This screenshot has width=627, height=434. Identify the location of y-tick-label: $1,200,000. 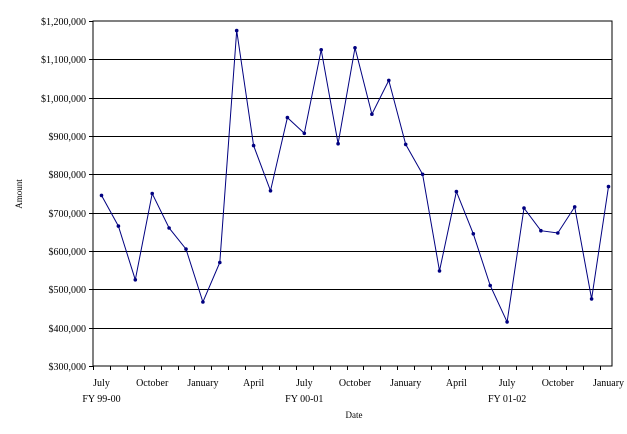
(63, 22).